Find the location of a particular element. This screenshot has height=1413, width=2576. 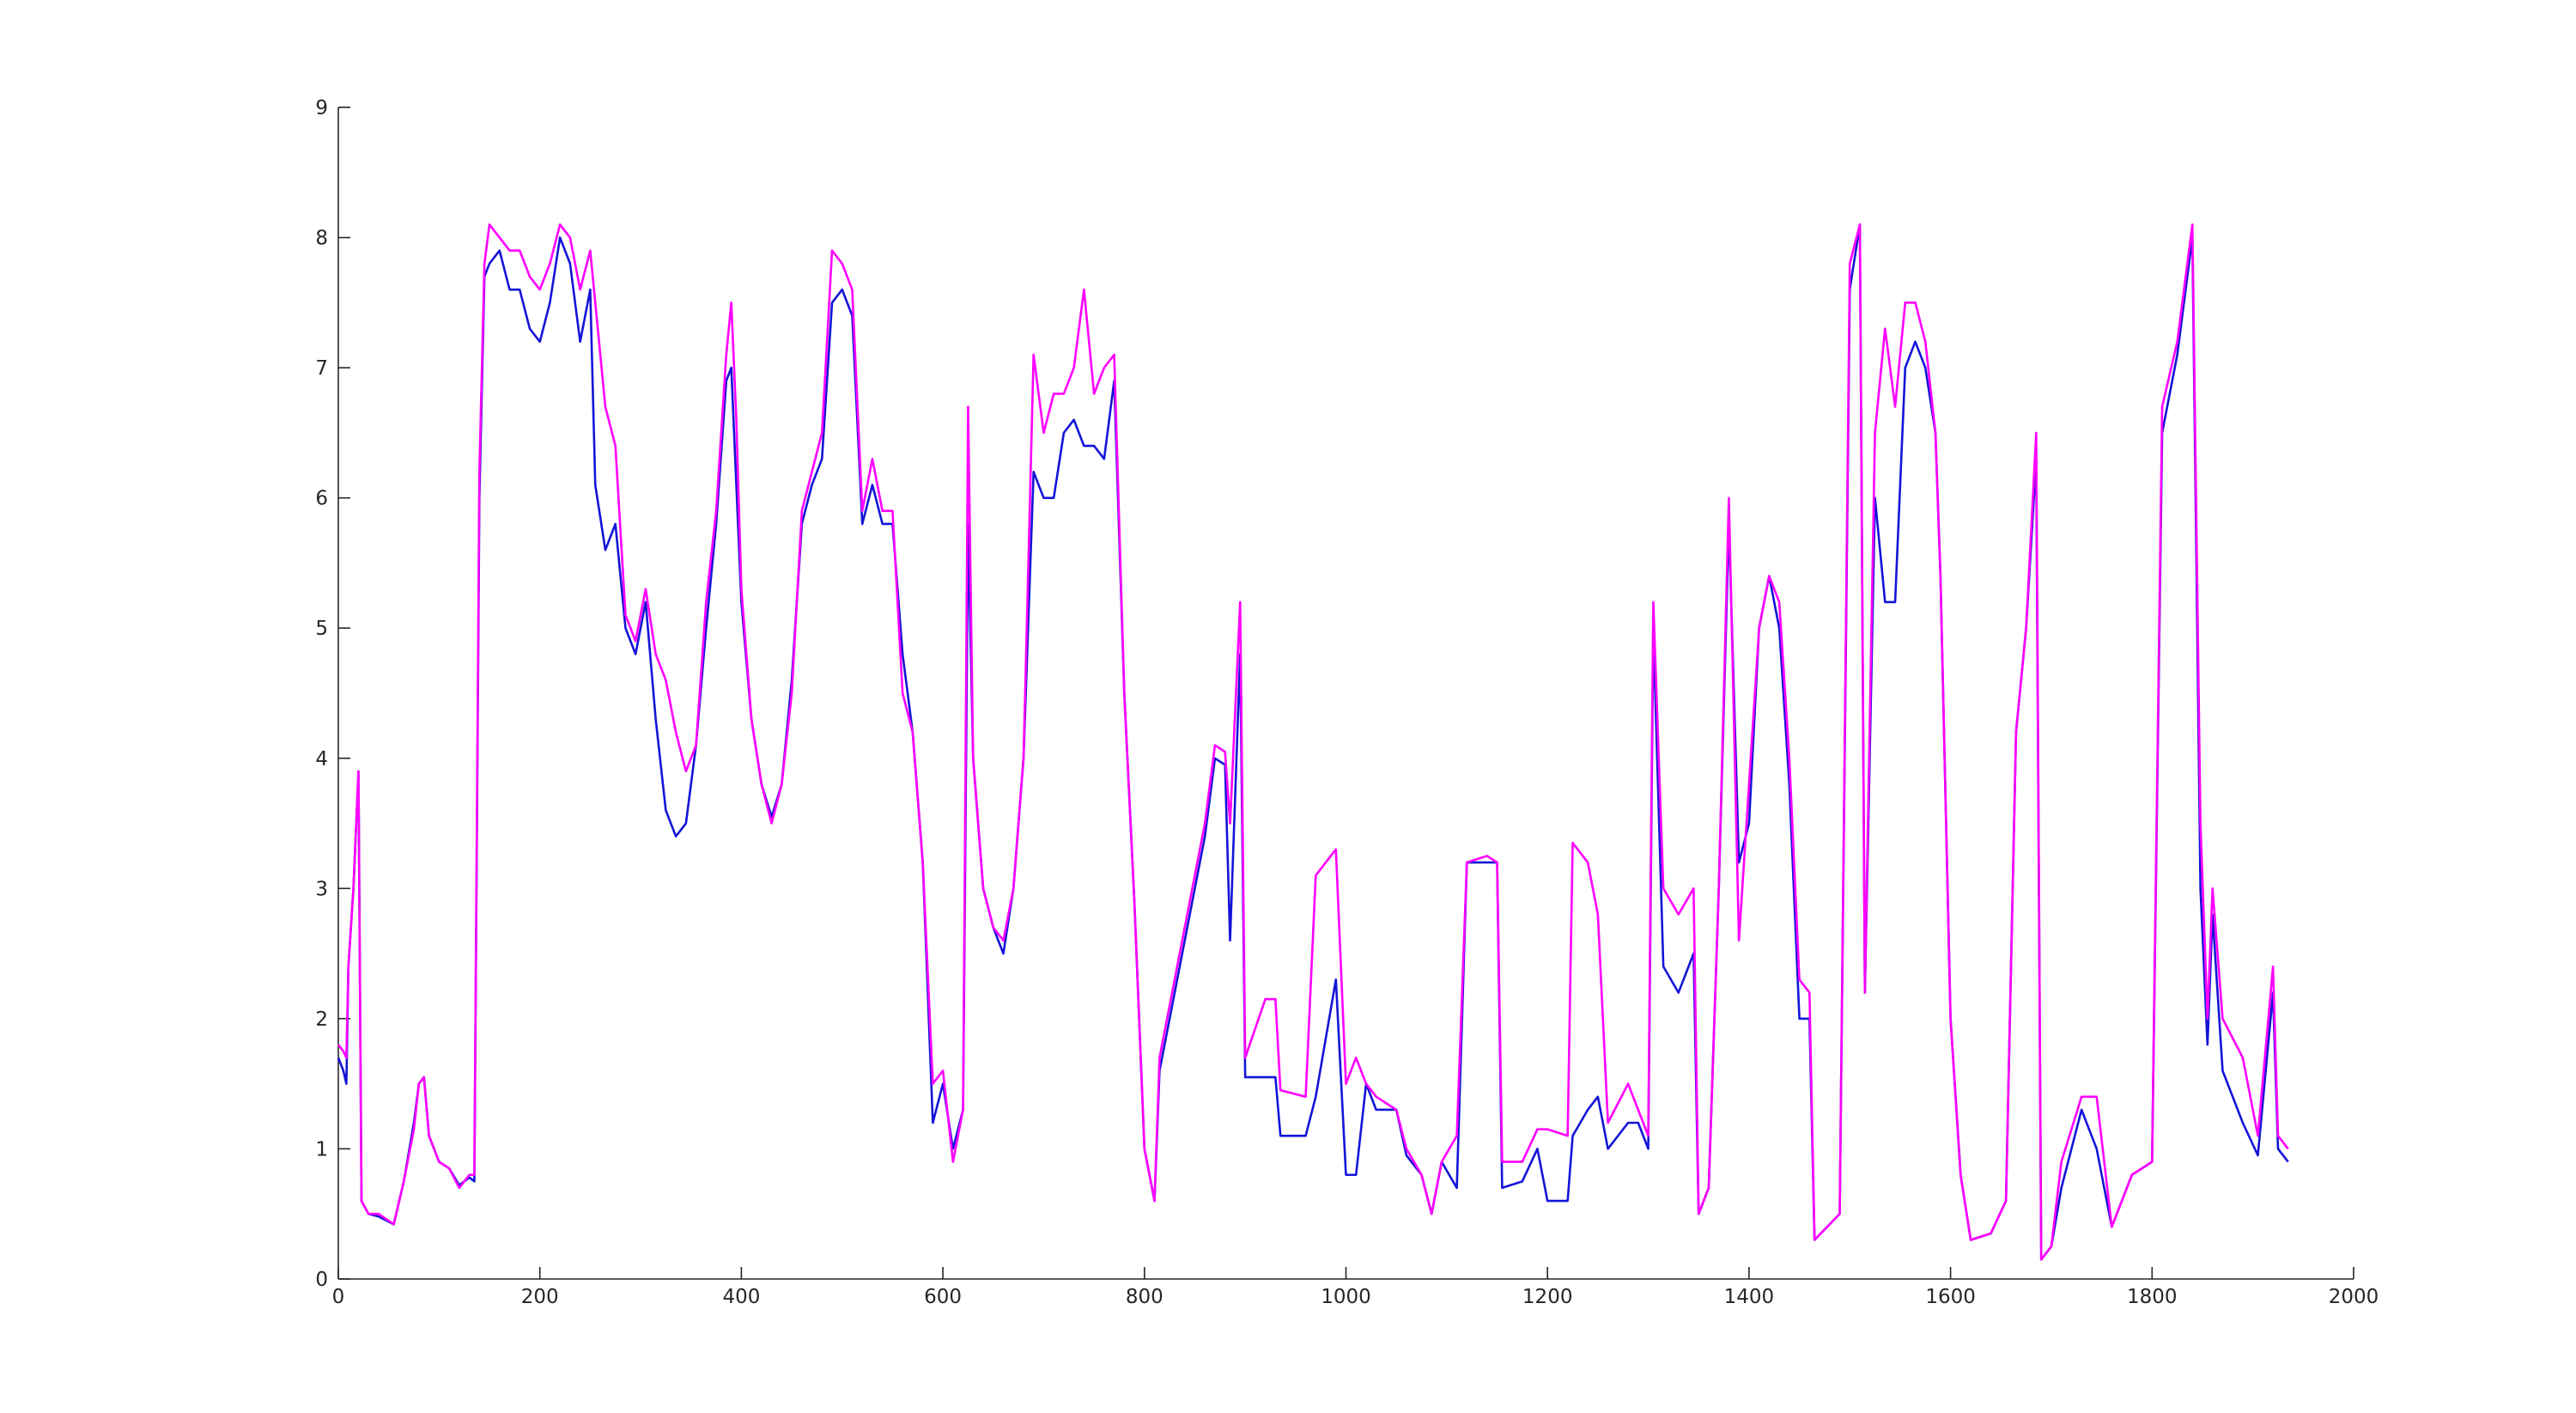

y-tick-label: 8 is located at coordinates (322, 239).